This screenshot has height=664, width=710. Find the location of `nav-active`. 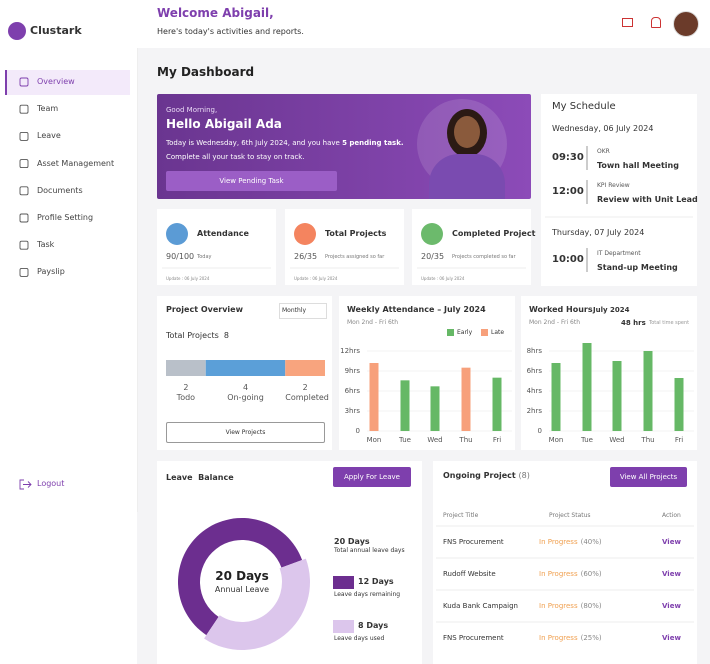

nav-active is located at coordinates (67, 82).